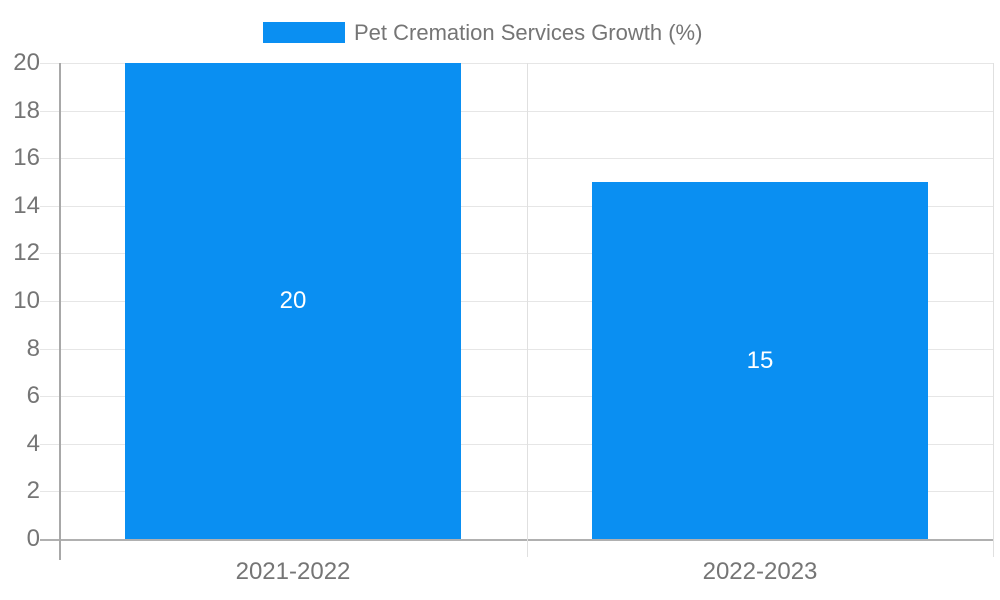  I want to click on y-tick-label: 16, so click(26, 157).